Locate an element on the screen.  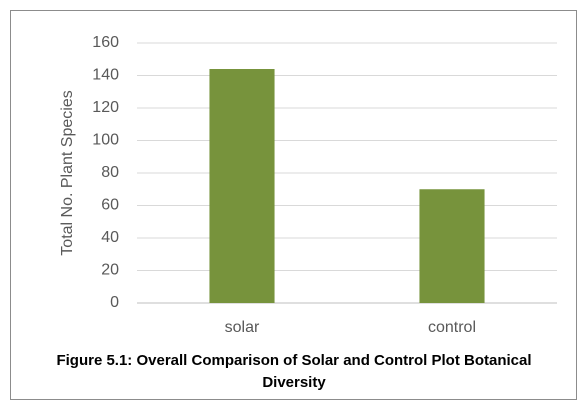
x-tick-label: control is located at coordinates (452, 327).